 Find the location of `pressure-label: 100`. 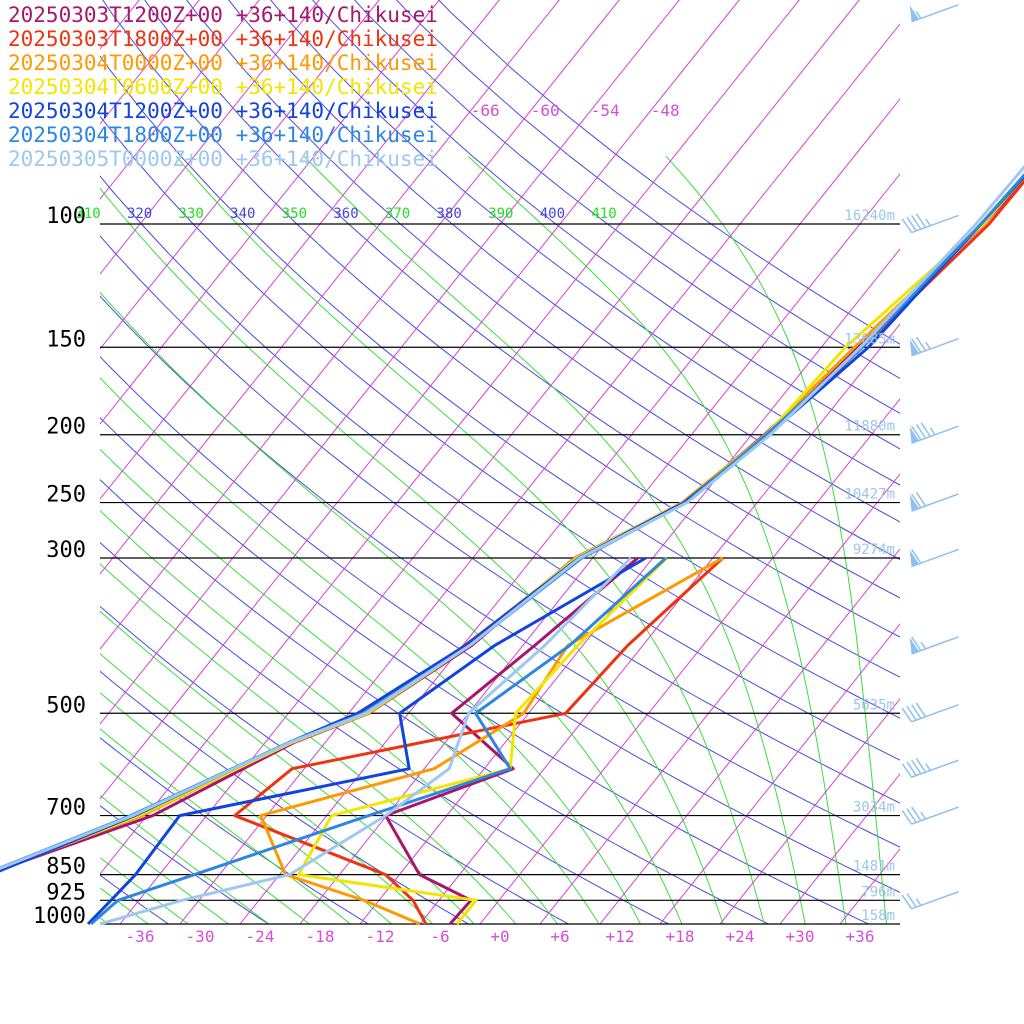

pressure-label: 100 is located at coordinates (66, 216).